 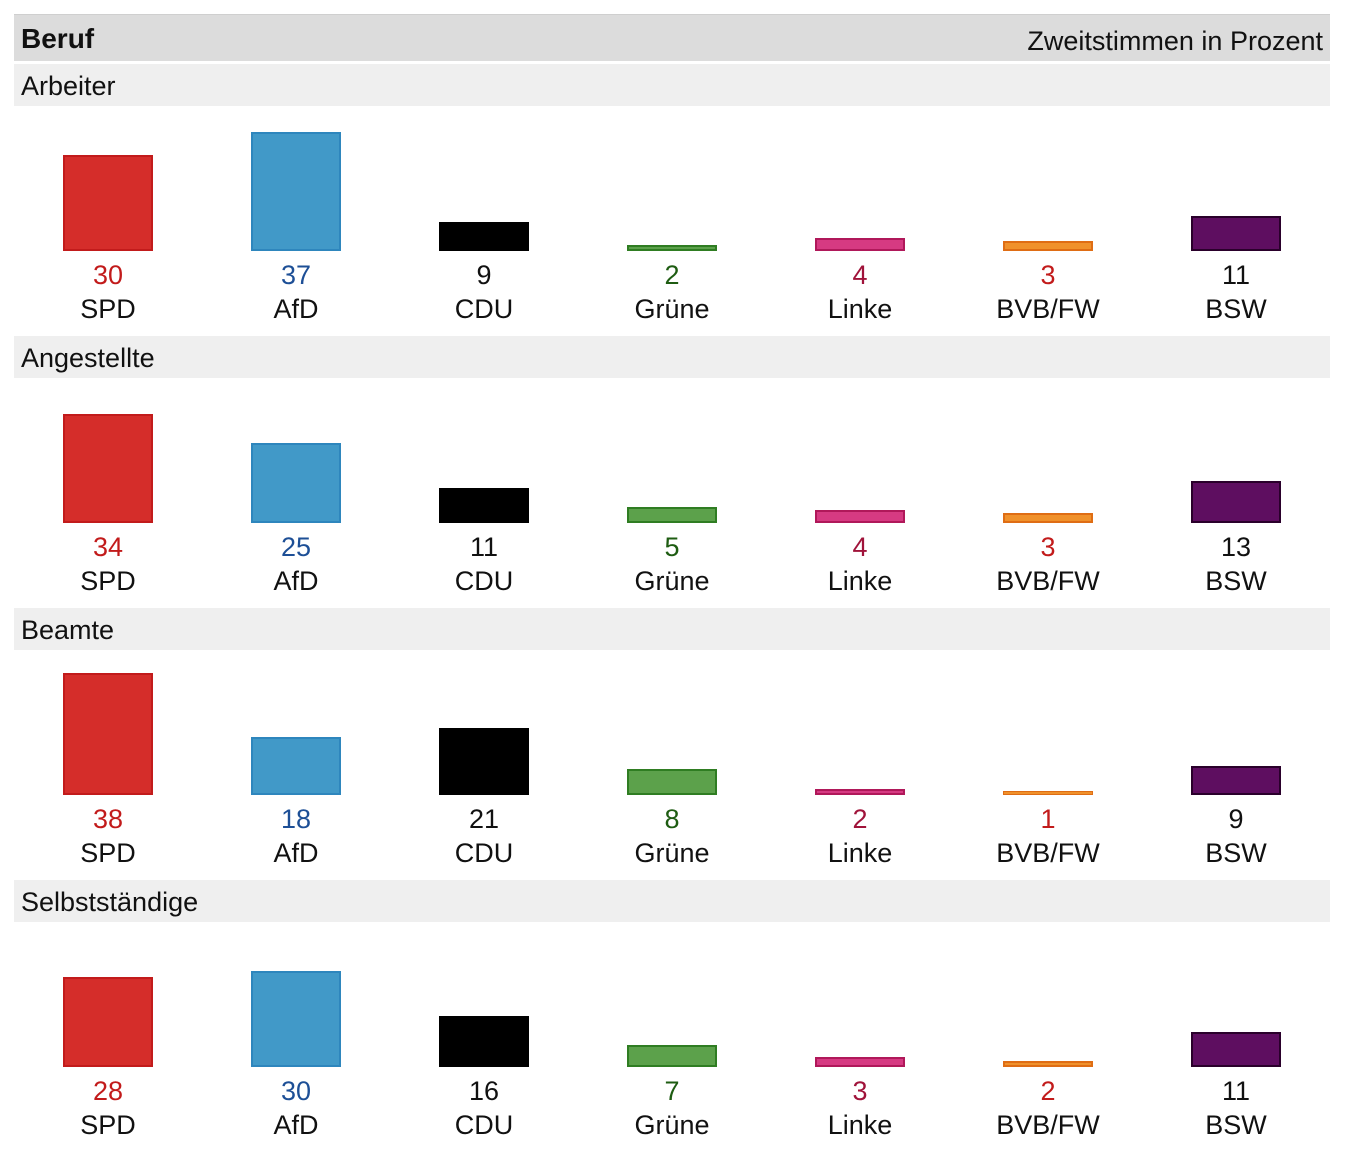 What do you see at coordinates (860, 1091) in the screenshot?
I see `value-label-selbststaendige-linke: 3` at bounding box center [860, 1091].